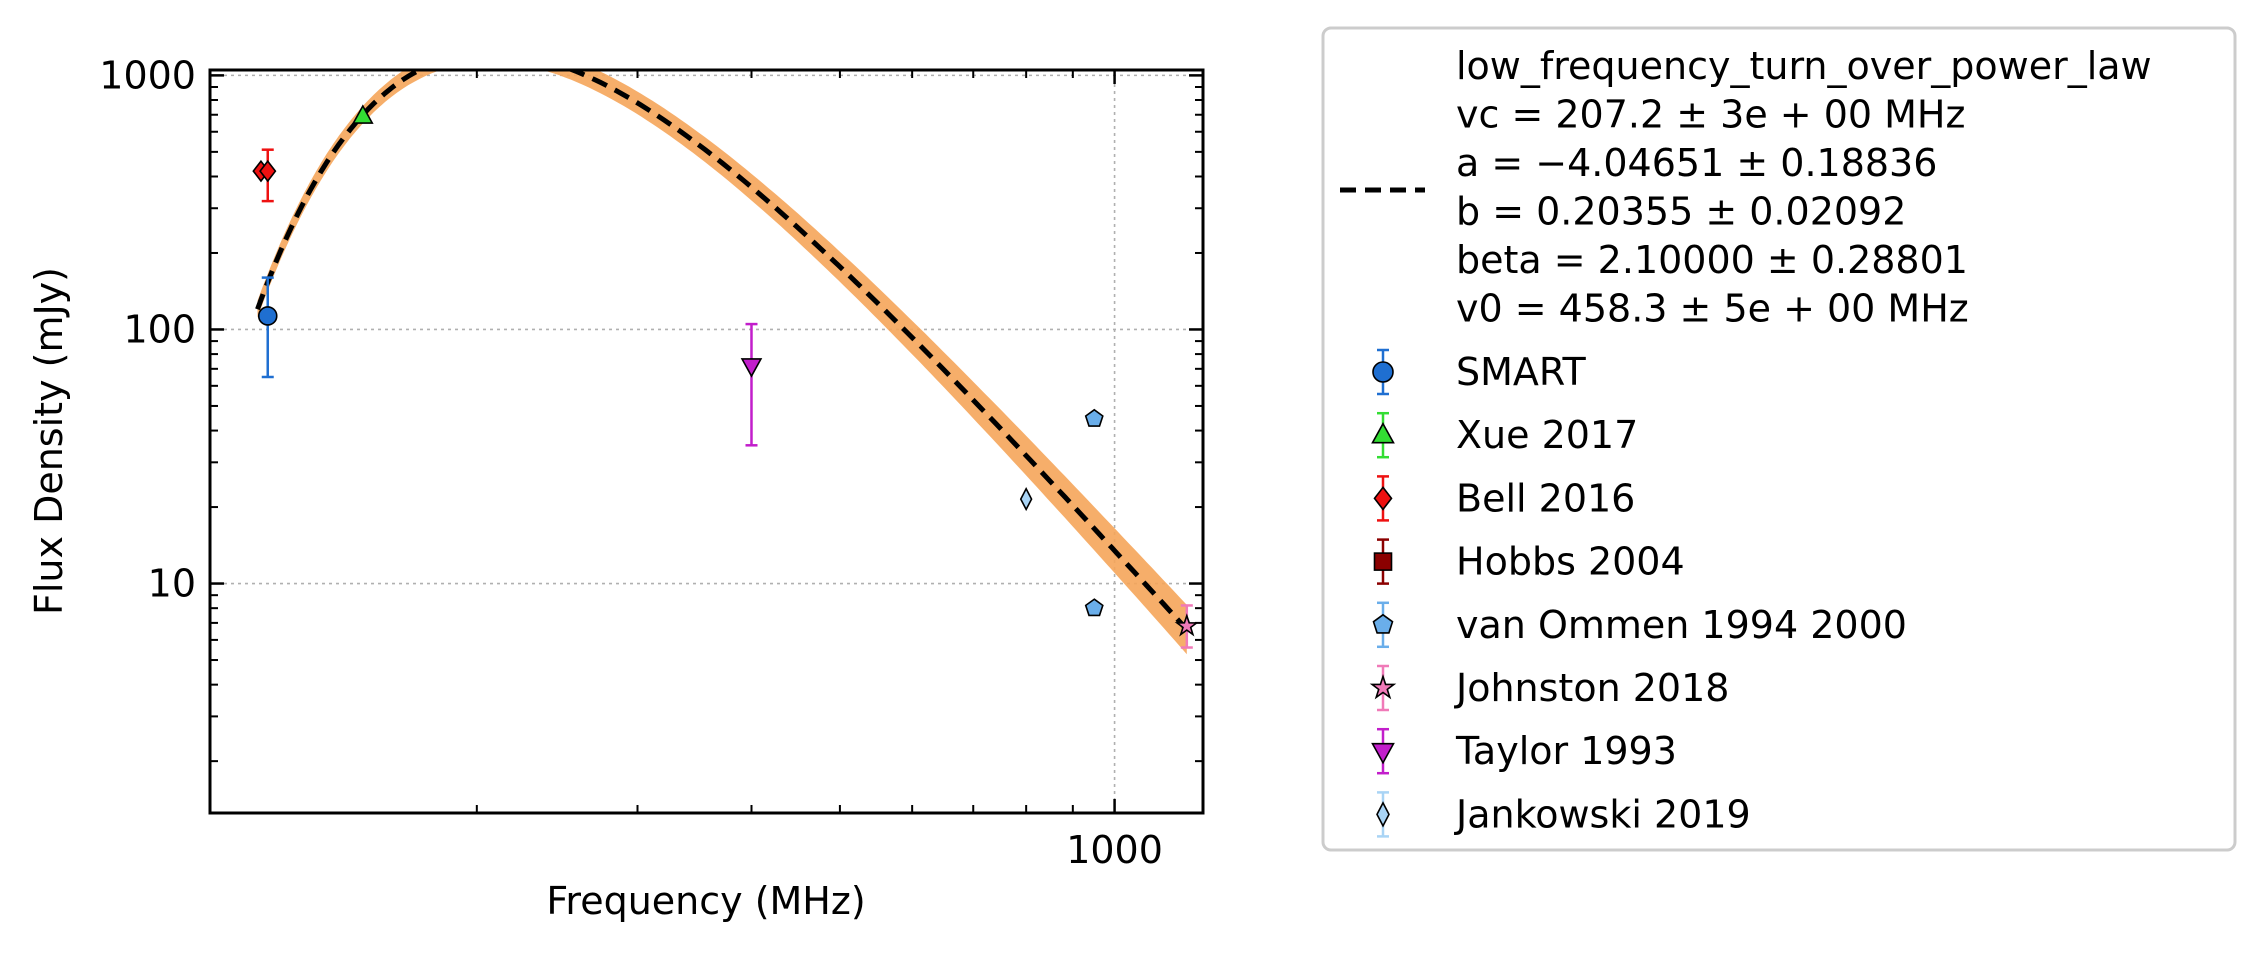 Image resolution: width=2263 pixels, height=959 pixels. I want to click on legend-entry: Hobbs 2004, so click(1529, 561).